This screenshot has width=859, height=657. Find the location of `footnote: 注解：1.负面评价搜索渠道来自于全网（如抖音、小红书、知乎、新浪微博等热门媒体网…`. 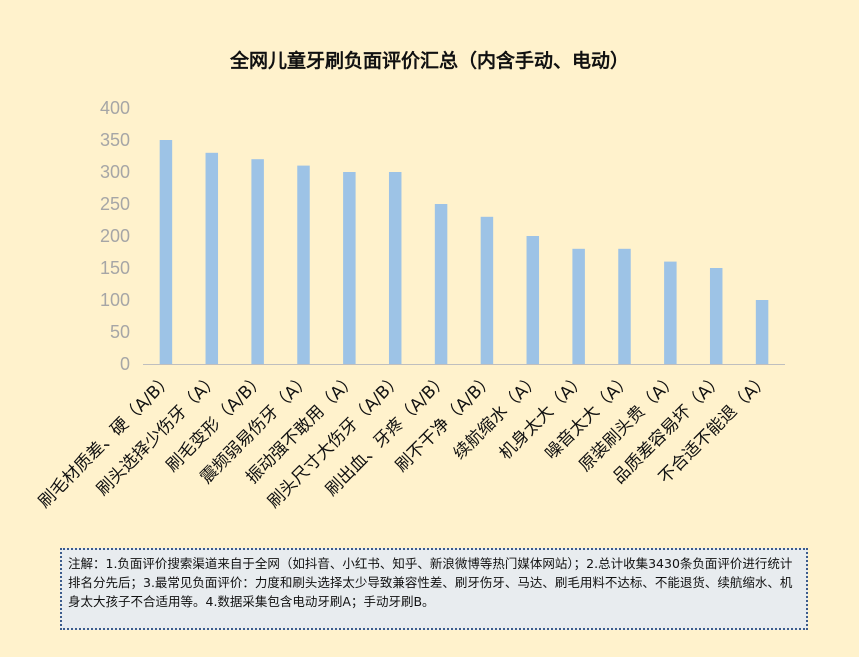

footnote: 注解：1.负面评价搜索渠道来自于全网（如抖音、小红书、知乎、新浪微博等热门媒体网… is located at coordinates (434, 589).